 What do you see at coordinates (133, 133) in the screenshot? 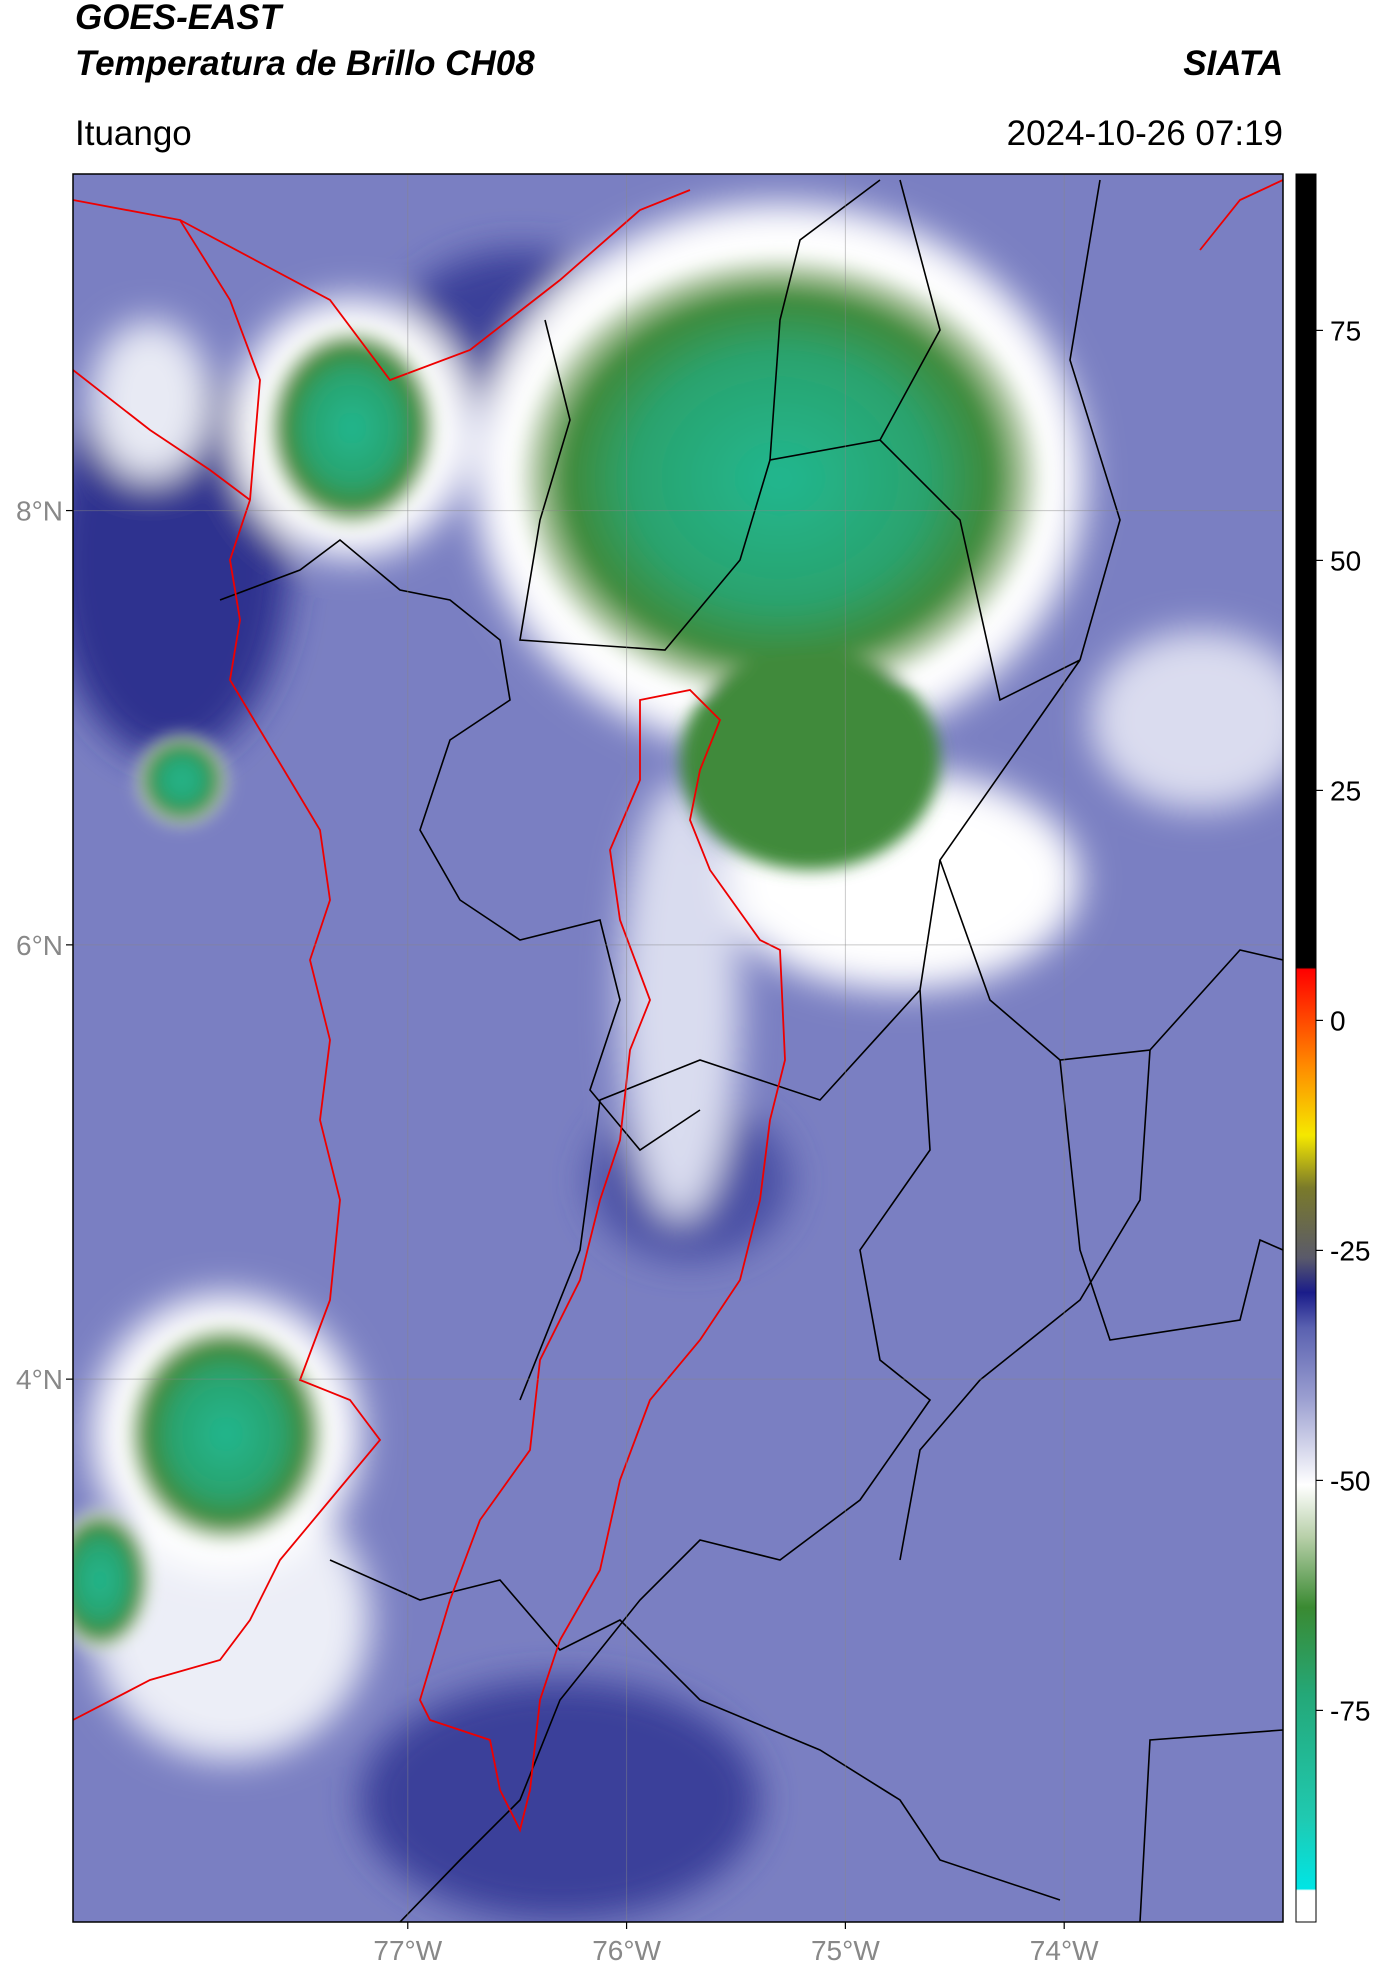
I see `region: Ituango` at bounding box center [133, 133].